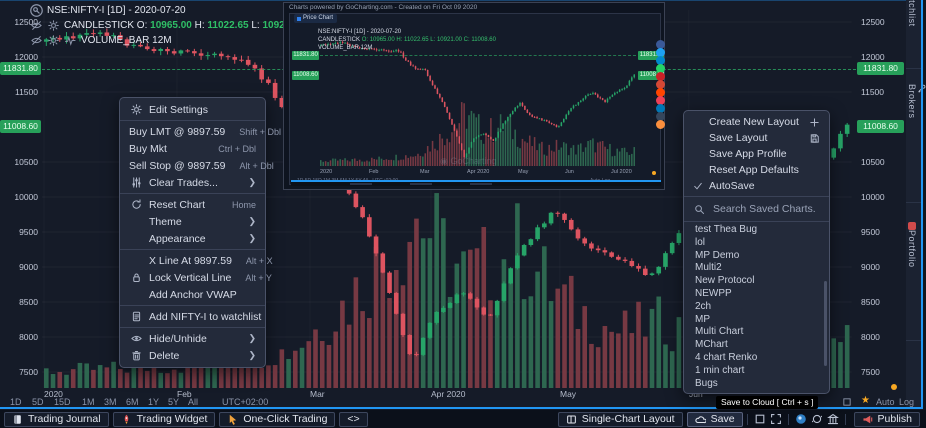  What do you see at coordinates (719, 332) in the screenshot?
I see `saved-chart-item: Multi Chart` at bounding box center [719, 332].